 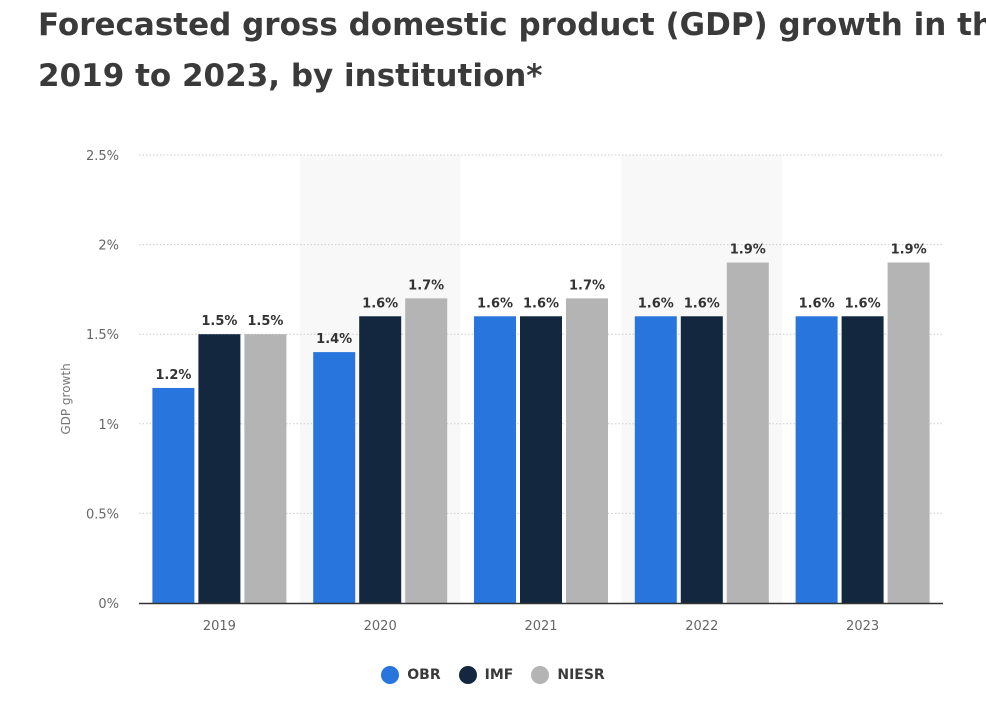 I want to click on bar-imf-2019, so click(x=219, y=468).